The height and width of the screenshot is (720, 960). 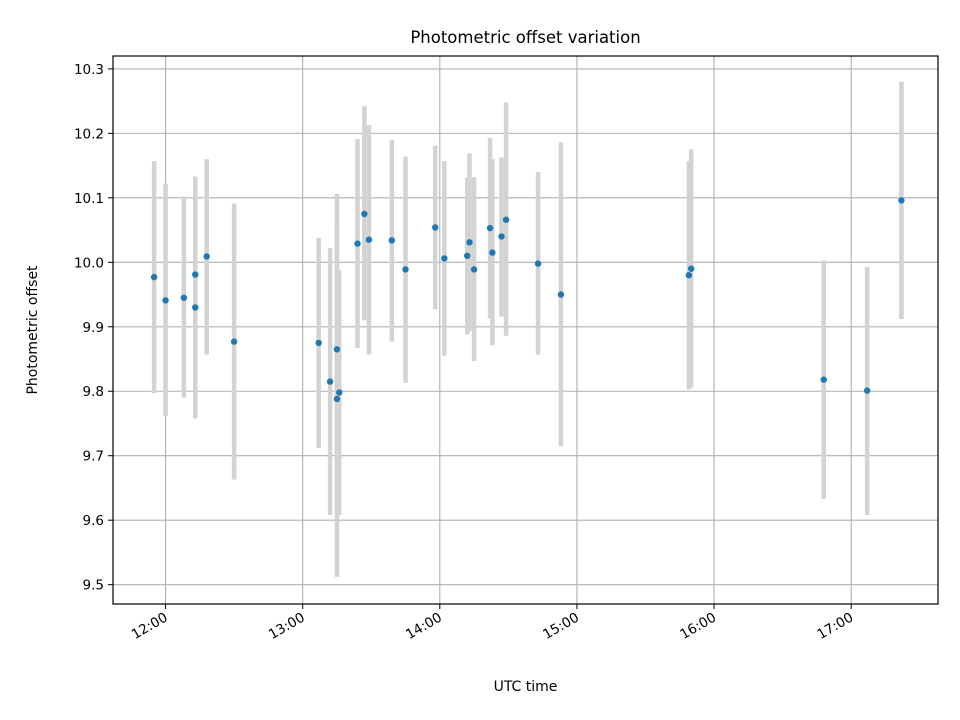 What do you see at coordinates (698, 626) in the screenshot?
I see `x-tick-label: 16:00` at bounding box center [698, 626].